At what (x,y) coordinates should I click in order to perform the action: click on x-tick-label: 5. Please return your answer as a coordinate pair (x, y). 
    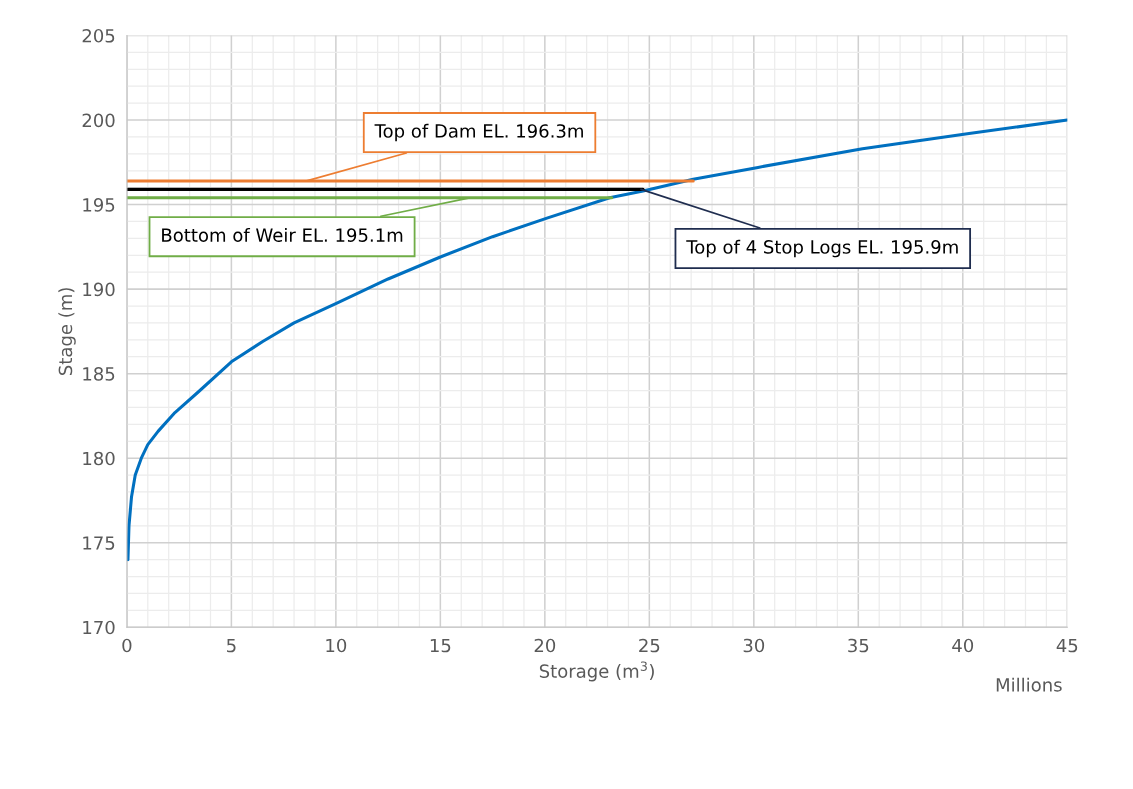
    Looking at the image, I should click on (231, 645).